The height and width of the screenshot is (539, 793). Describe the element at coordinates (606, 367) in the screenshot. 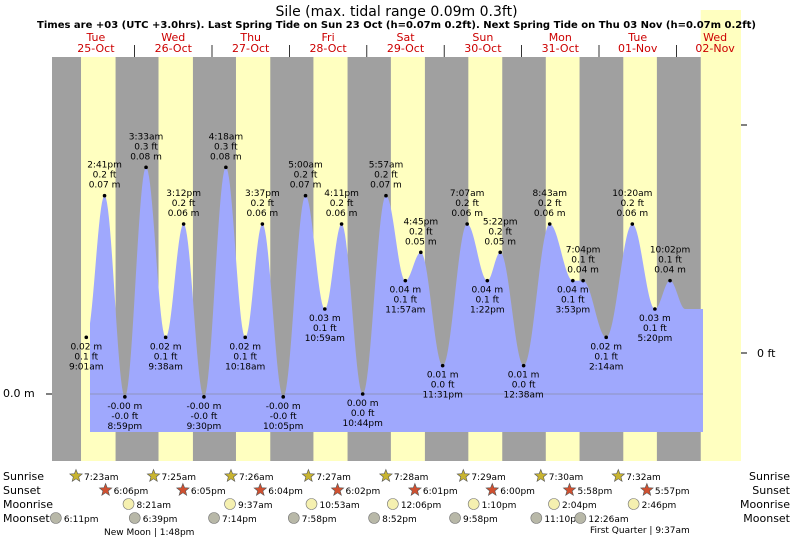

I see `tide-label: 2:14am` at that location.